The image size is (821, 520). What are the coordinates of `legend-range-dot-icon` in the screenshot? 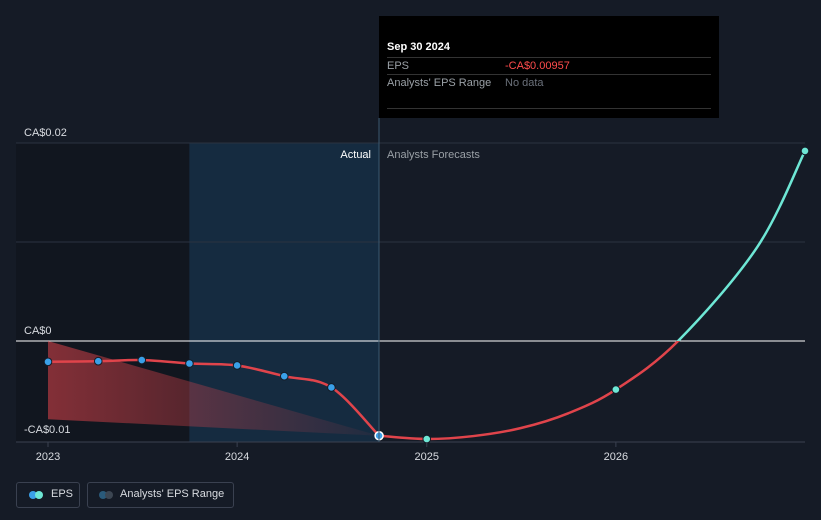 It's located at (103, 495).